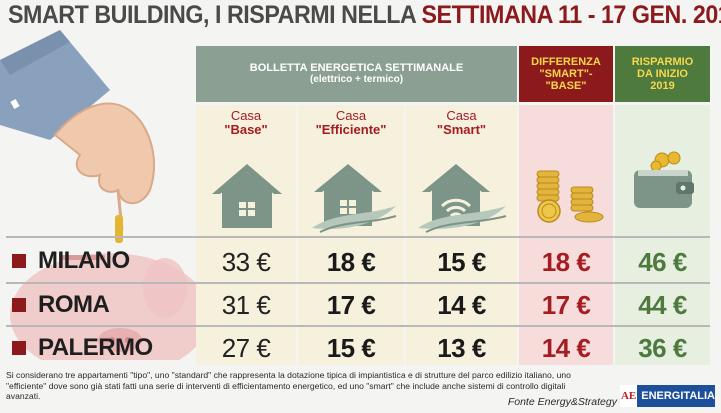 The image size is (721, 413). I want to click on header-savings: RISPARMIO DA INIZIO 2019, so click(662, 74).